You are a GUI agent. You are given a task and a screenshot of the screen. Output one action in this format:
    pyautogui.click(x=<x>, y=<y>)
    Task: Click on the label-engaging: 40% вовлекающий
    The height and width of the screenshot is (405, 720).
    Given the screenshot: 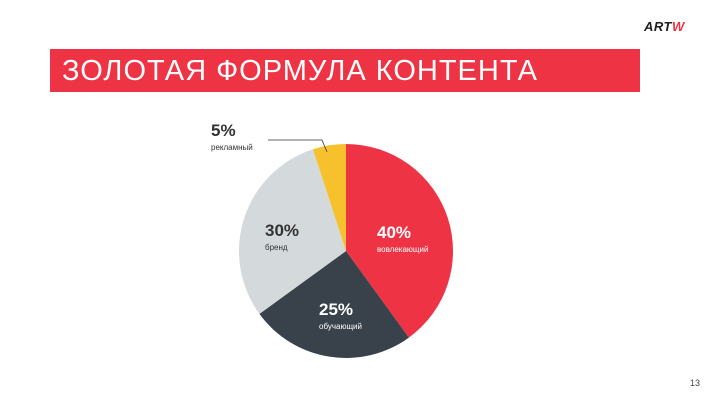 What is the action you would take?
    pyautogui.click(x=402, y=239)
    